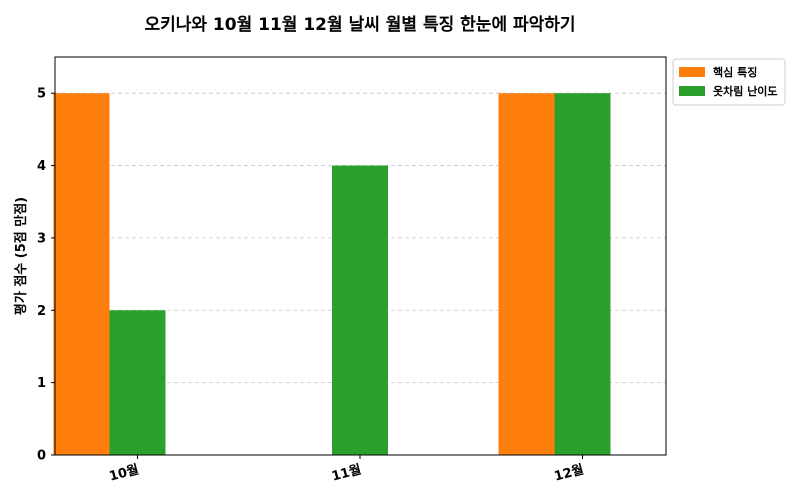  I want to click on y-tick-label: 2, so click(41, 311).